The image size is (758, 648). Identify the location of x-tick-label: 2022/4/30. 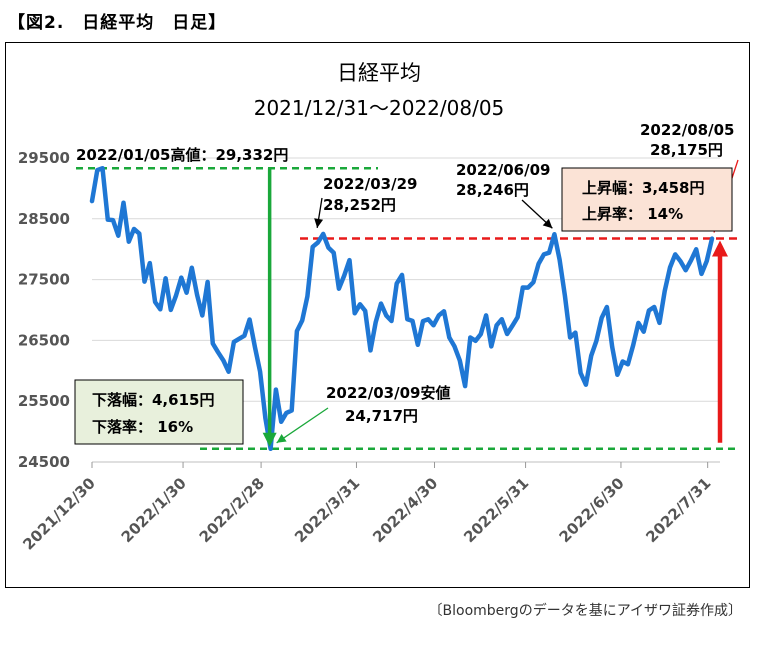
(405, 510).